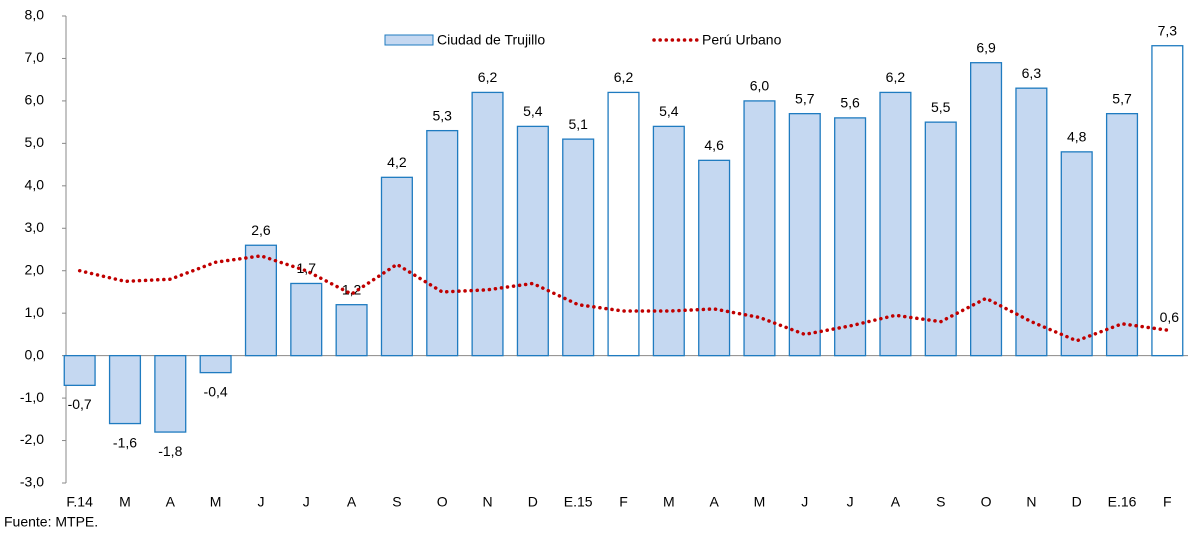 Image resolution: width=1190 pixels, height=538 pixels. What do you see at coordinates (1032, 73) in the screenshot?
I see `data-label: 6,3` at bounding box center [1032, 73].